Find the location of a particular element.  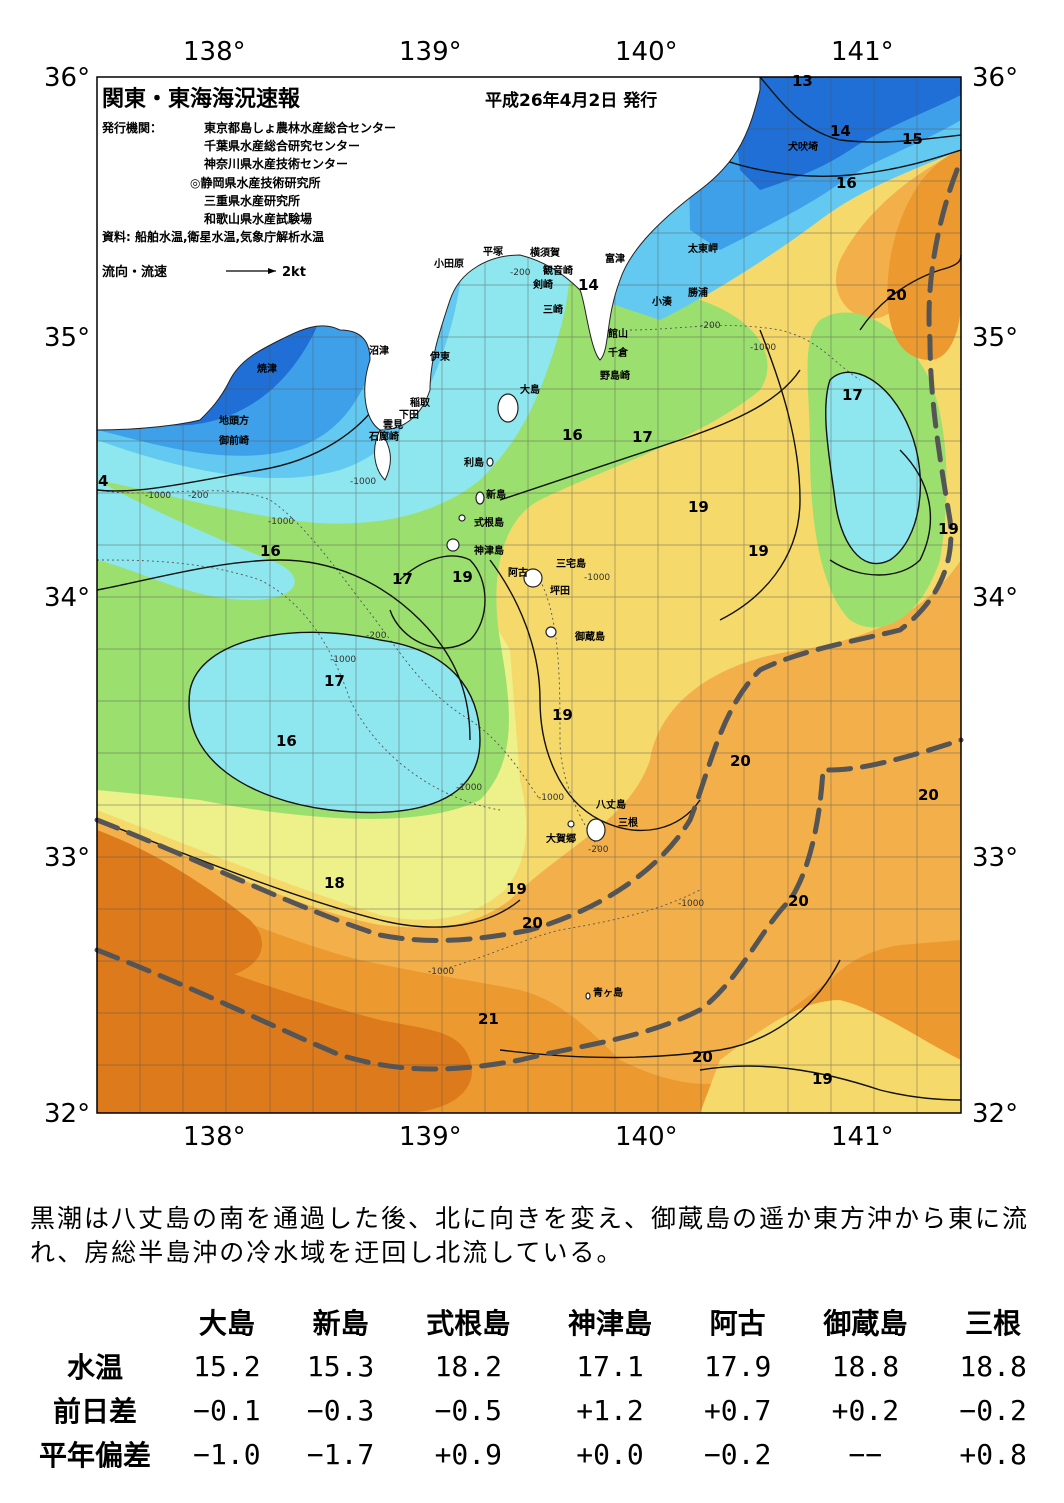

svg-text: 三宅島 is located at coordinates (571, 563).